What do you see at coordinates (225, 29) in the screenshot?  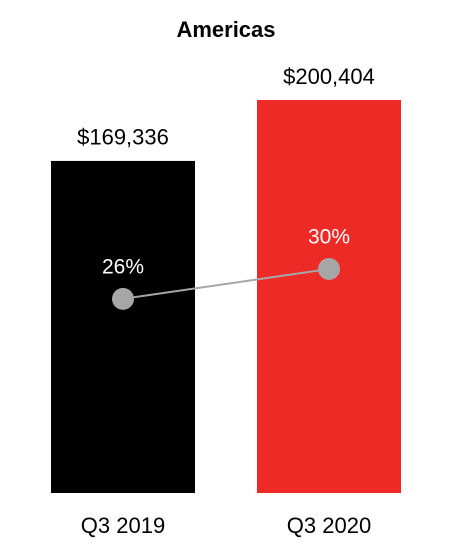 I see `chart-title: Americas` at bounding box center [225, 29].